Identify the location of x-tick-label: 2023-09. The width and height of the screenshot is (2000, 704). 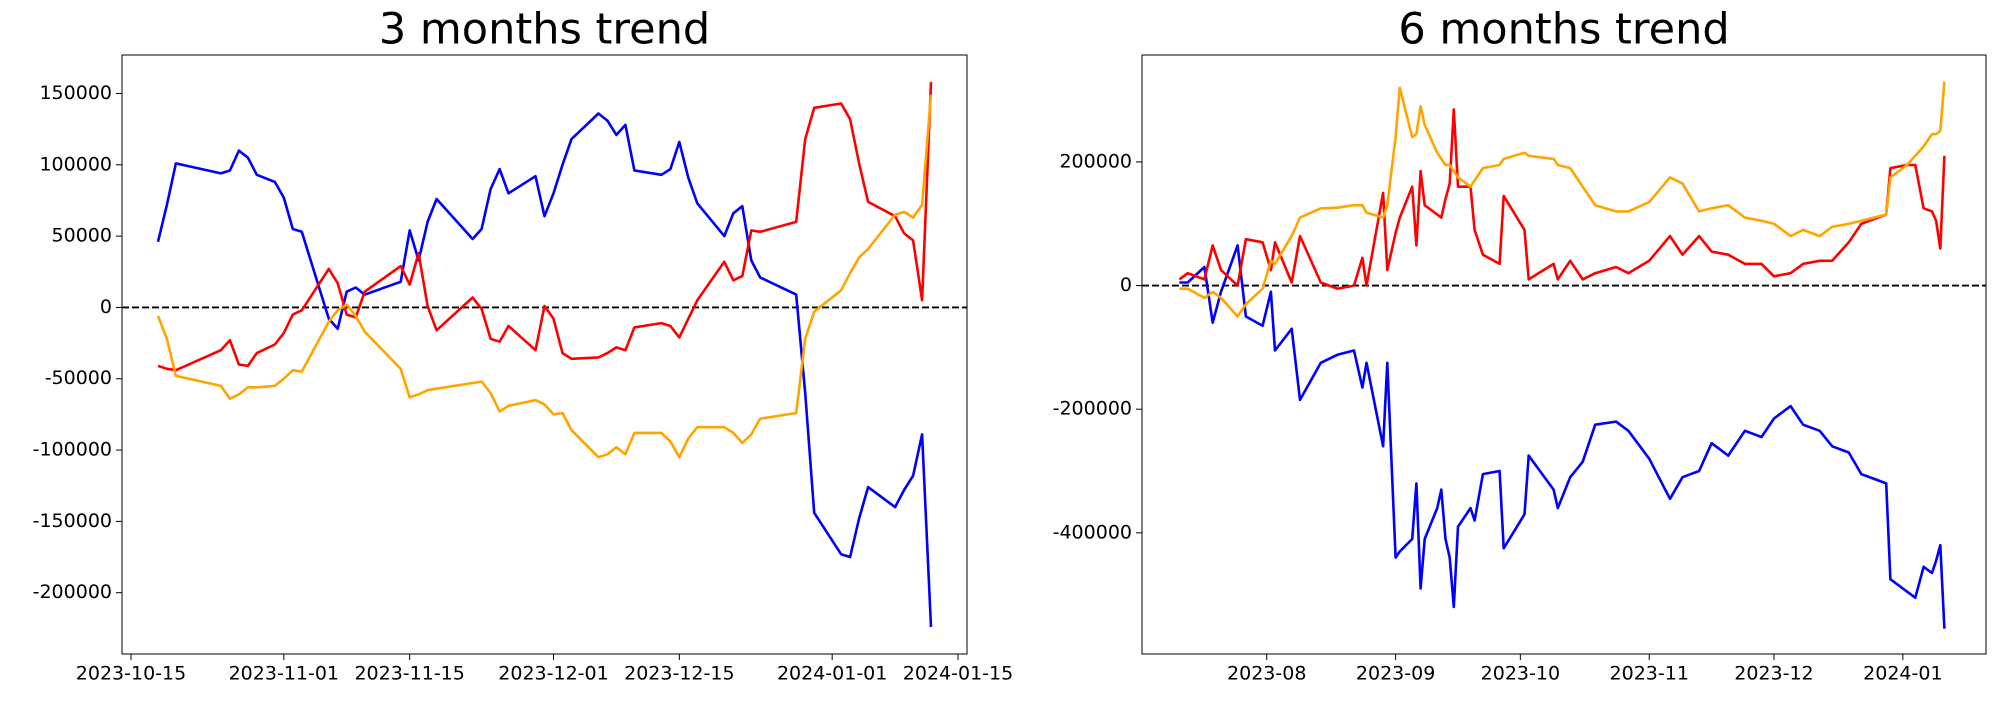
(1395, 674).